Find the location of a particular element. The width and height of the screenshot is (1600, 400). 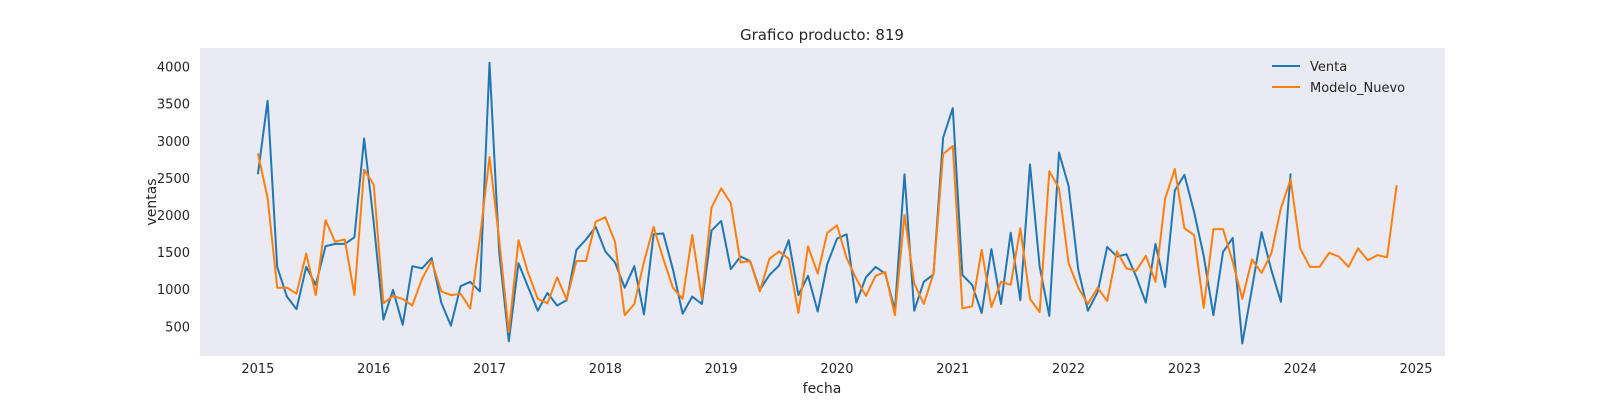

y-tick-label: 2000 is located at coordinates (173, 216).